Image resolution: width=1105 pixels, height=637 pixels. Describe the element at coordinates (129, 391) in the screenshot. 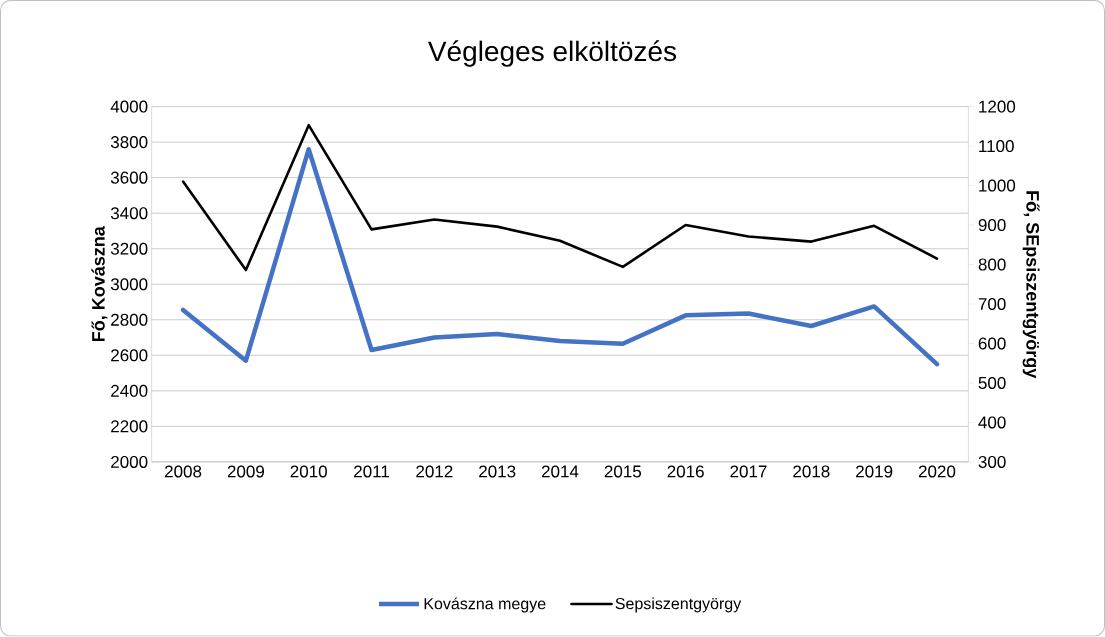

I see `y-tick-label: 2400` at that location.